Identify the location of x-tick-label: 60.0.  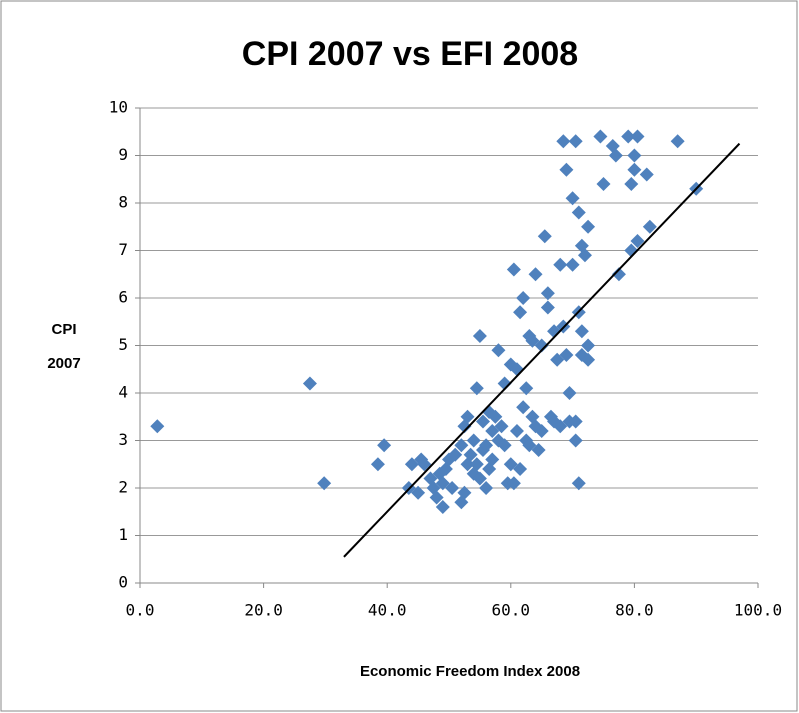
(511, 610).